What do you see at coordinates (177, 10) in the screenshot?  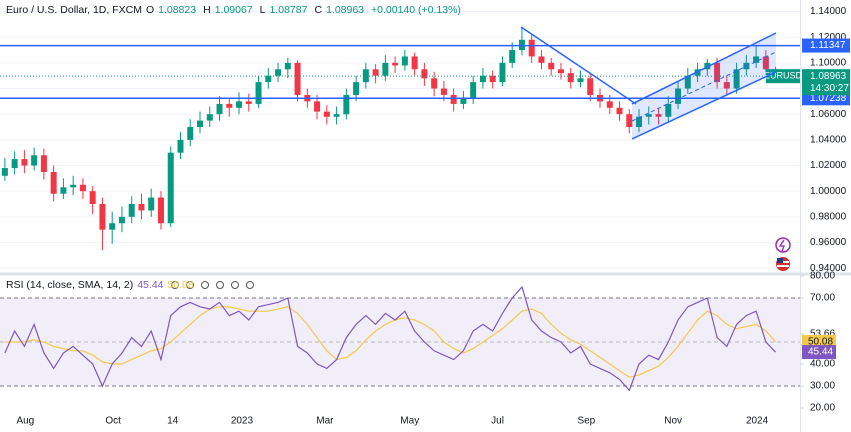 I see `ohlc-value: 1.08823` at bounding box center [177, 10].